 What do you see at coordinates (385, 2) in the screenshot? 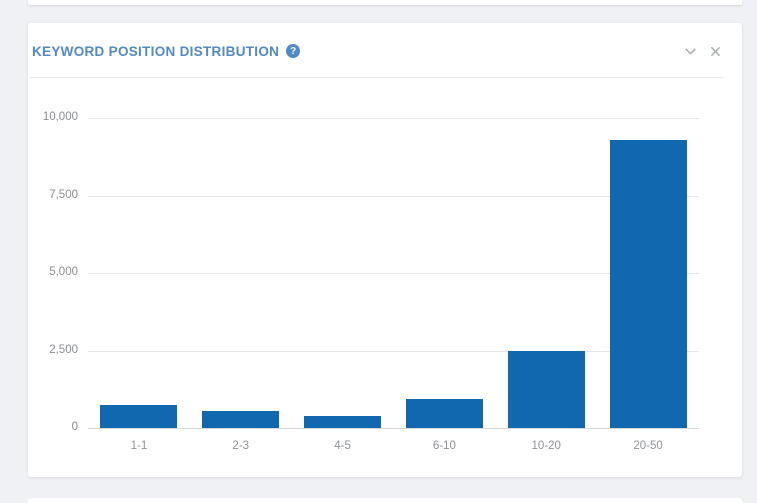
I see `previous-card-edge` at bounding box center [385, 2].